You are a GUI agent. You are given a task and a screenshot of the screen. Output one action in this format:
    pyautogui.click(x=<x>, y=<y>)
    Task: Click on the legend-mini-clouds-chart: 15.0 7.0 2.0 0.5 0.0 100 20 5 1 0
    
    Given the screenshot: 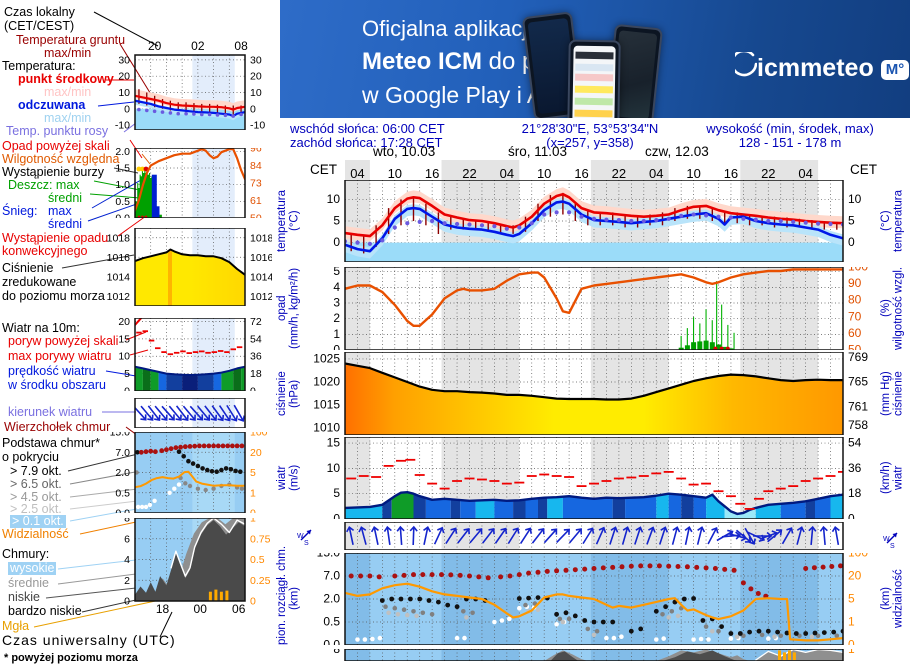 What is the action you would take?
    pyautogui.click(x=189, y=473)
    